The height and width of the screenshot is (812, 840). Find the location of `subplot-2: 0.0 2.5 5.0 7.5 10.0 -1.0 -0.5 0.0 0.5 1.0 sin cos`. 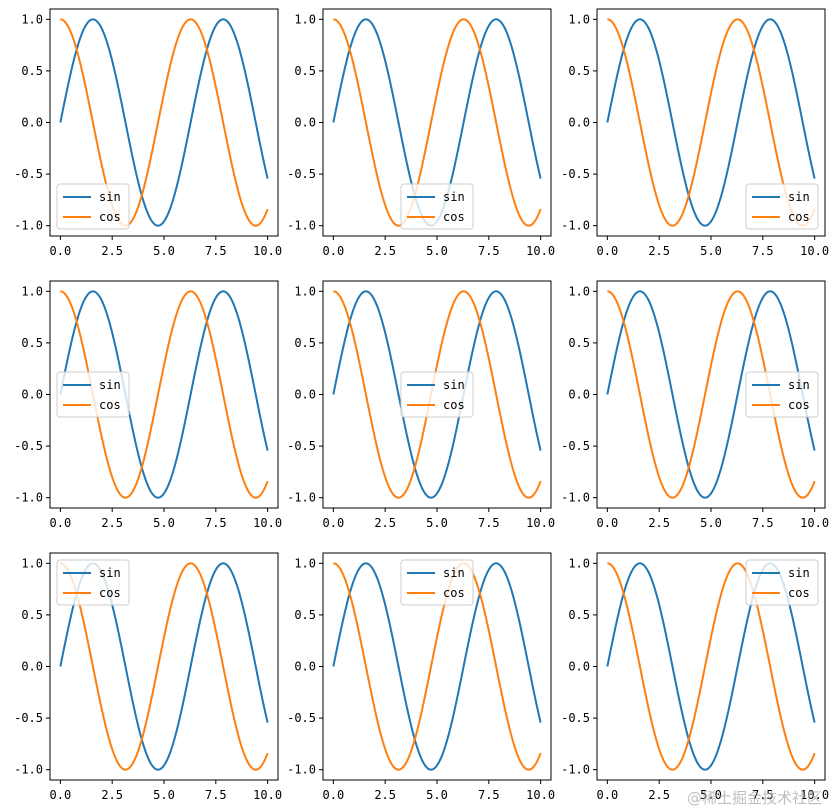

subplot-2: 0.0 2.5 5.0 7.5 10.0 -1.0 -0.5 0.0 0.5 1.0 sin cos is located at coordinates (421, 133).